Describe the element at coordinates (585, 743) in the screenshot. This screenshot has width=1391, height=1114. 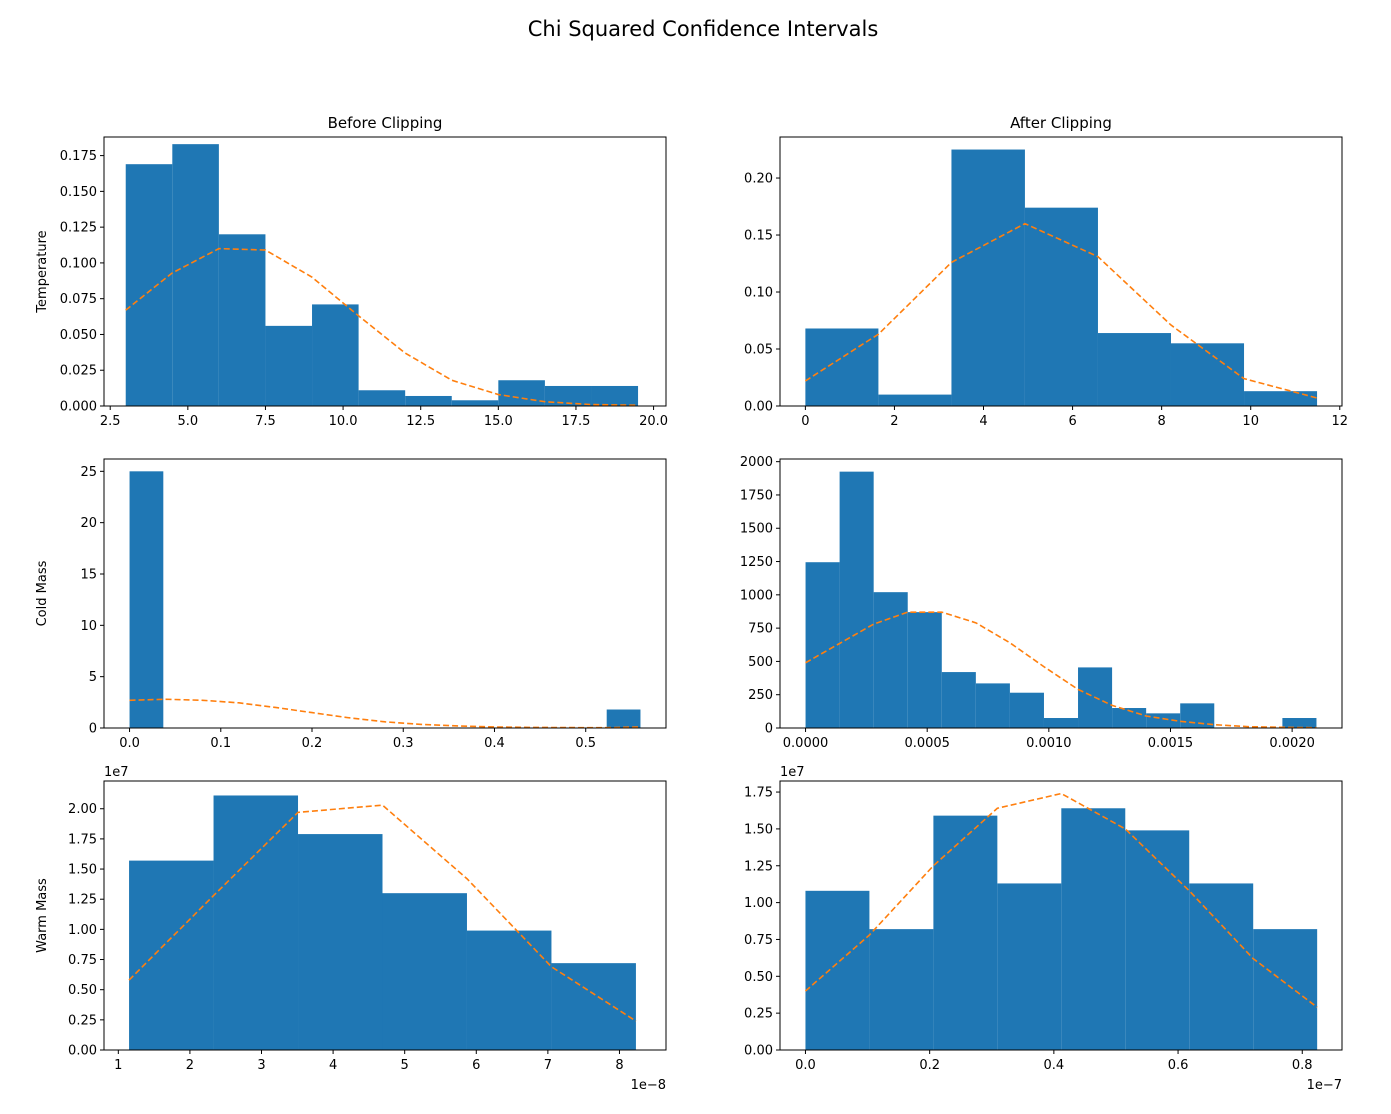
I see `x-tick-label: 0.5` at that location.